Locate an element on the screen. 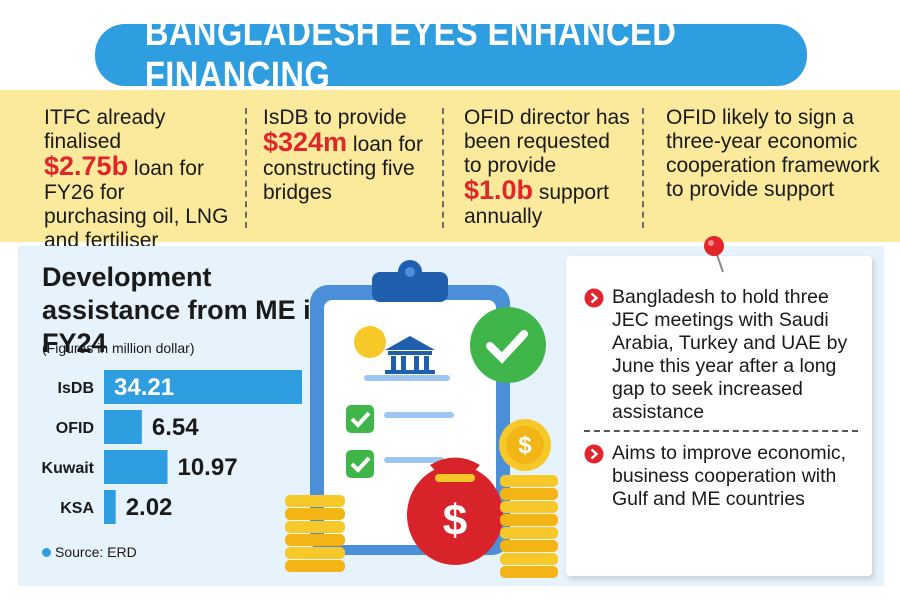 The height and width of the screenshot is (600, 900). bar-ofid is located at coordinates (123, 427).